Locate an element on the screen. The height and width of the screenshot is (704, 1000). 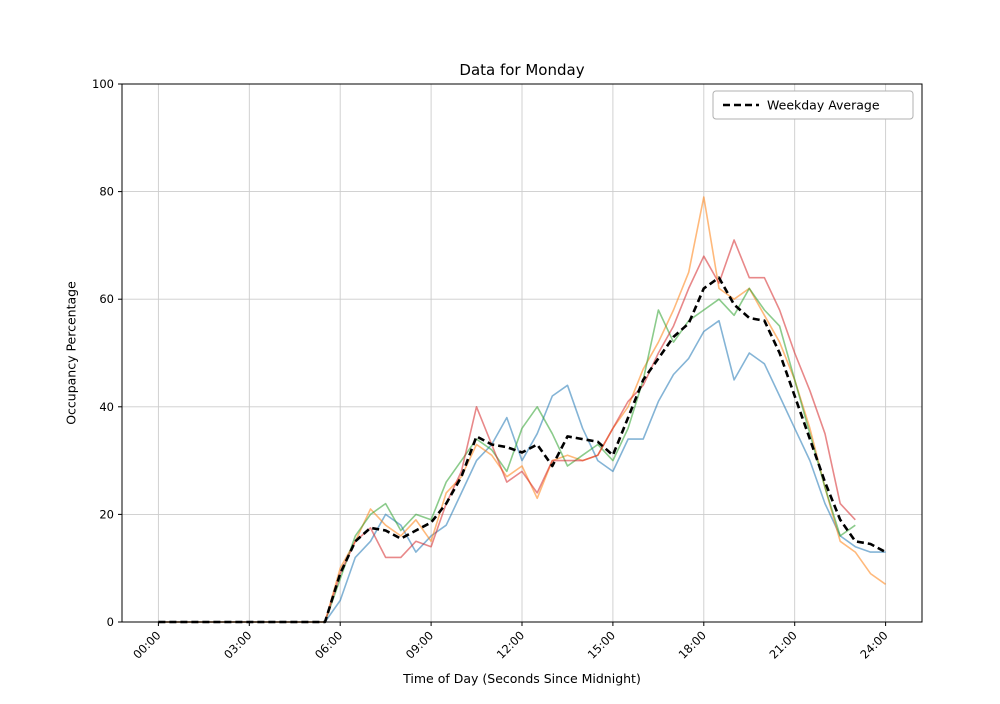
x-axis-label: Time of Day (Seconds Since Midnight) is located at coordinates (522, 678).